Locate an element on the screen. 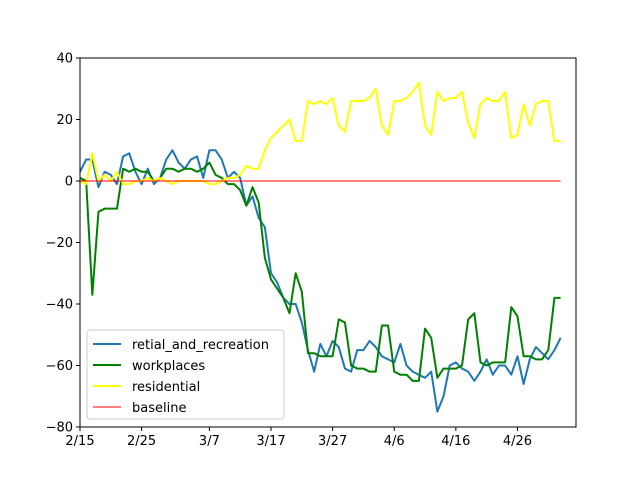 This screenshot has width=640, height=480. y-tick-label: −20 is located at coordinates (59, 243).